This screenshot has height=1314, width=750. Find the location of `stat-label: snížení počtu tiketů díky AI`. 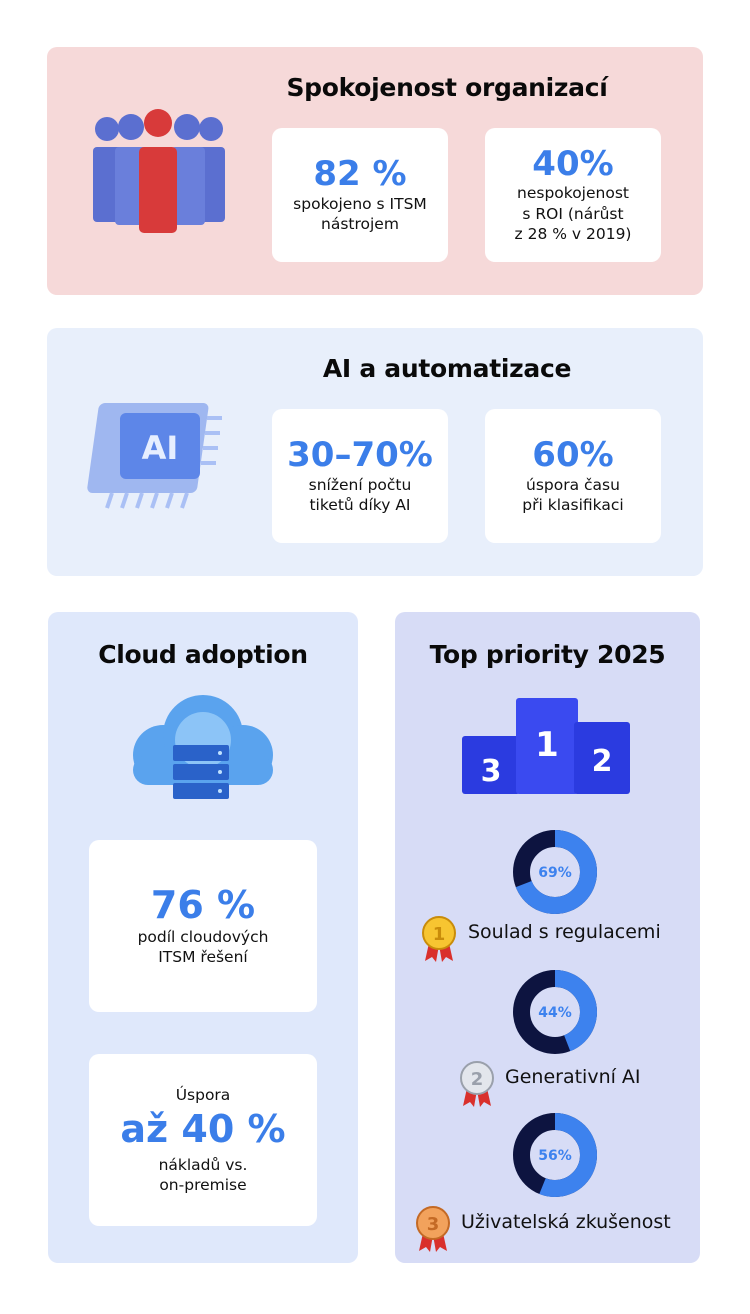

stat-label: snížení počtu tiketů díky AI is located at coordinates (360, 494).